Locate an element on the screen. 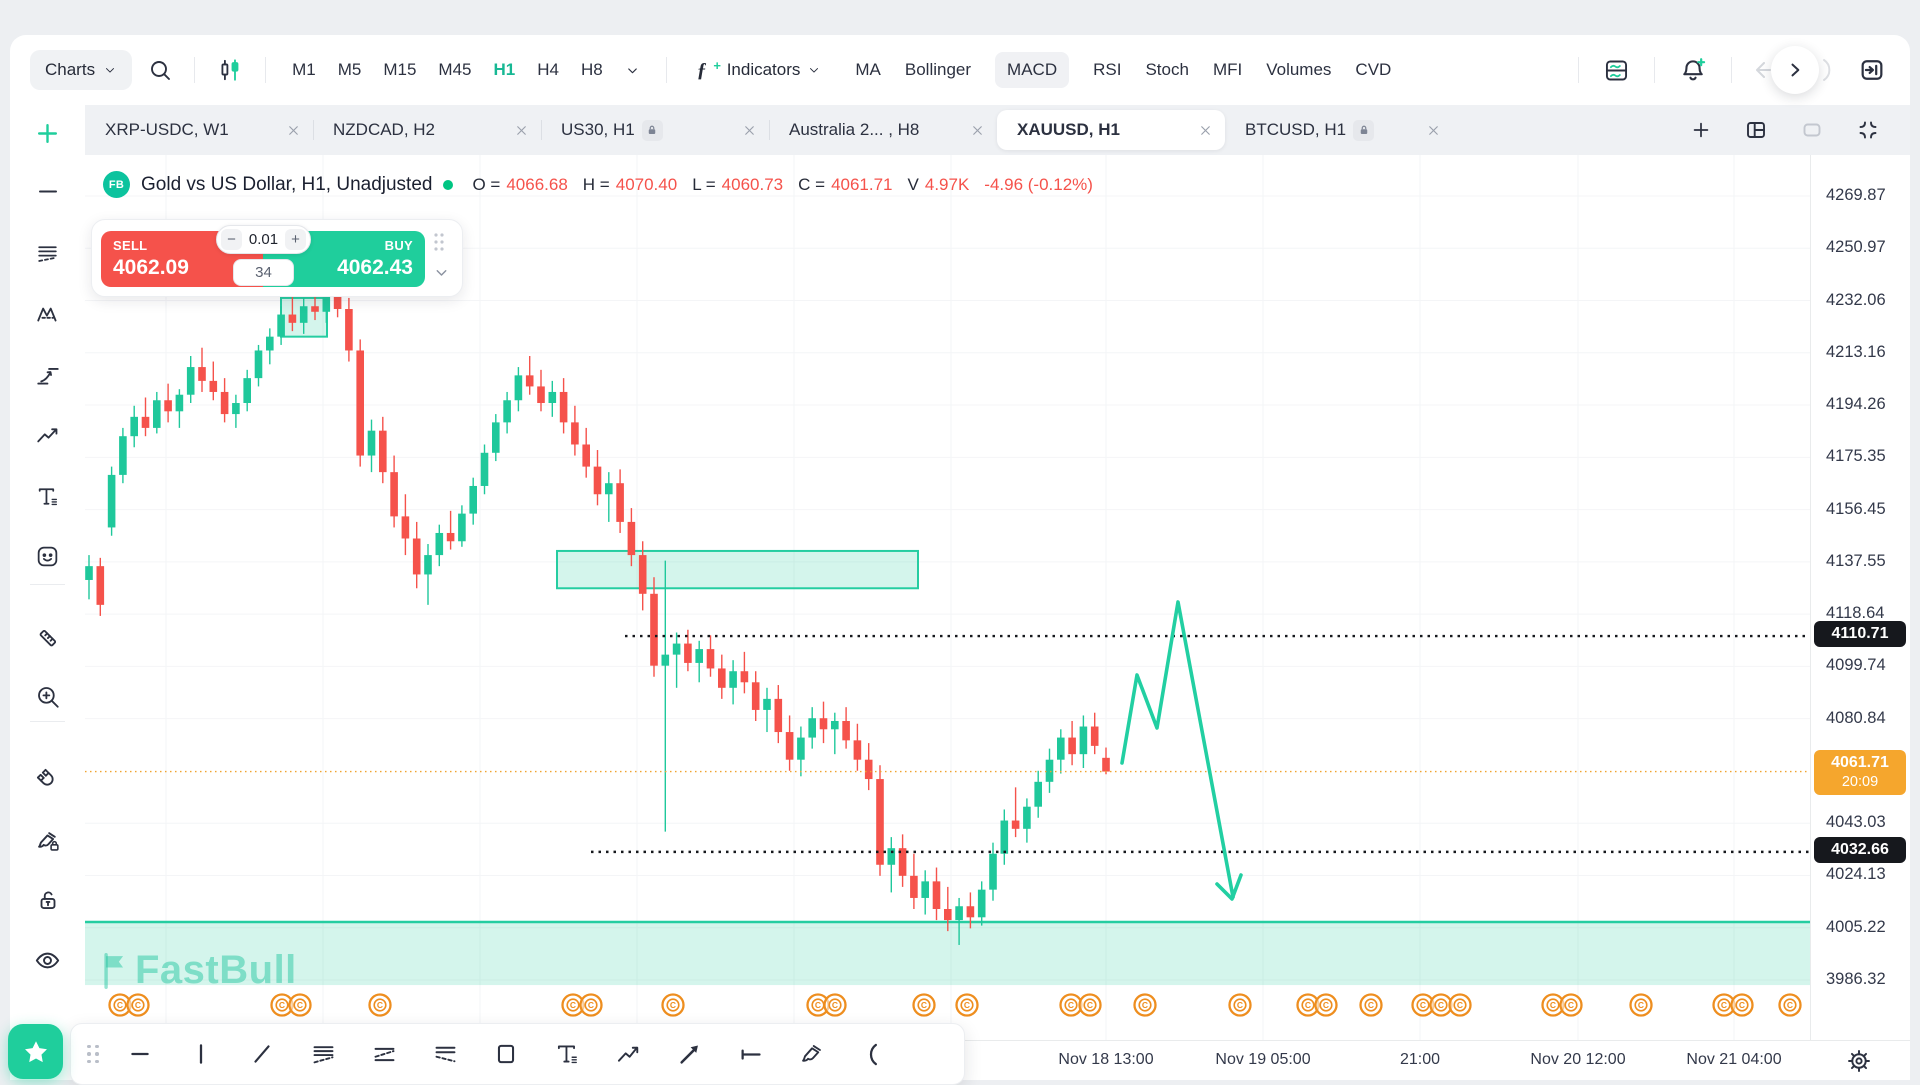  arc-tool is located at coordinates (872, 1054).